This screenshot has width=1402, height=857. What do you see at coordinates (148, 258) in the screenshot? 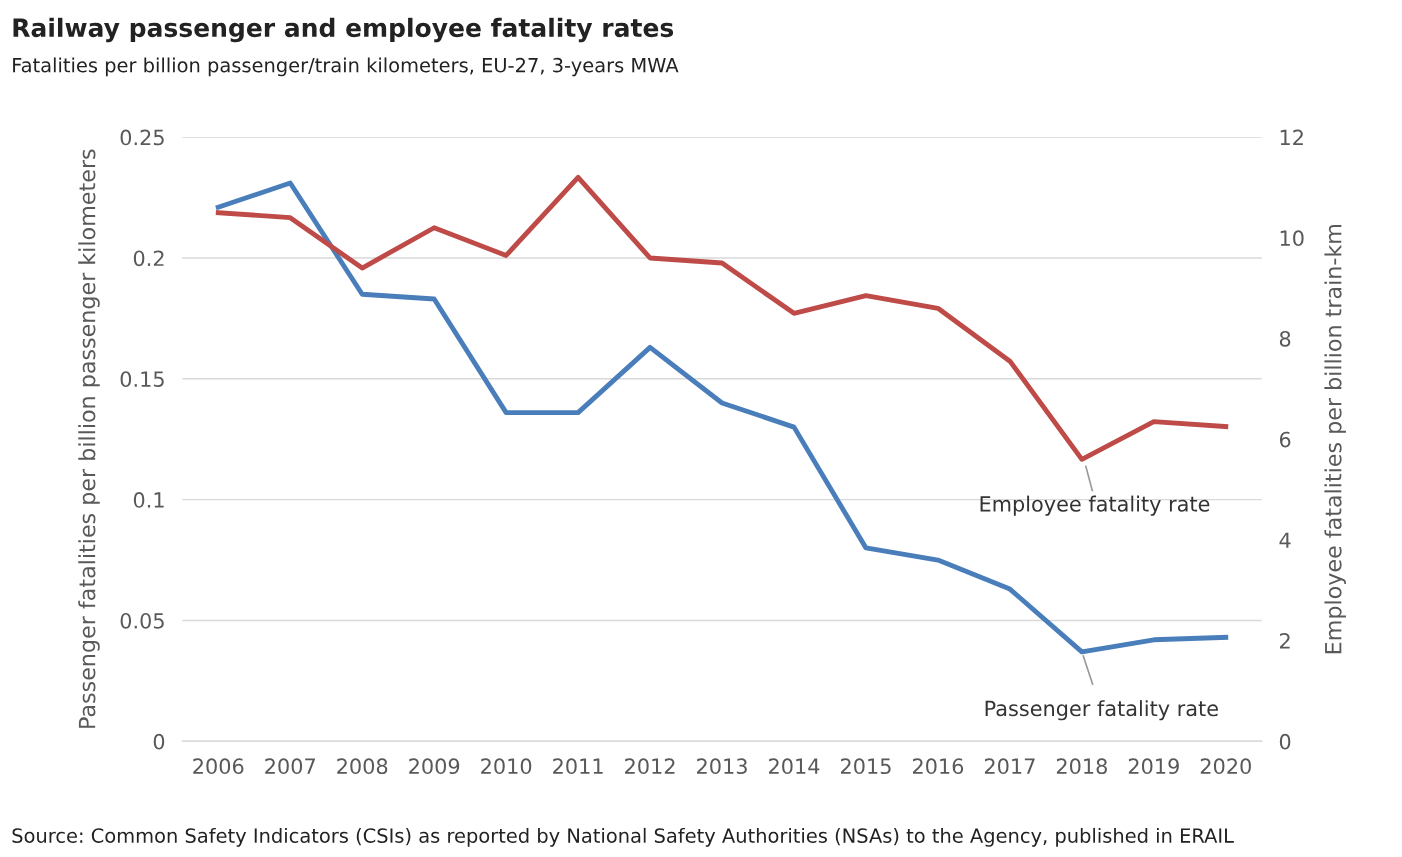
I see `y-tick-label: 0.2` at bounding box center [148, 258].